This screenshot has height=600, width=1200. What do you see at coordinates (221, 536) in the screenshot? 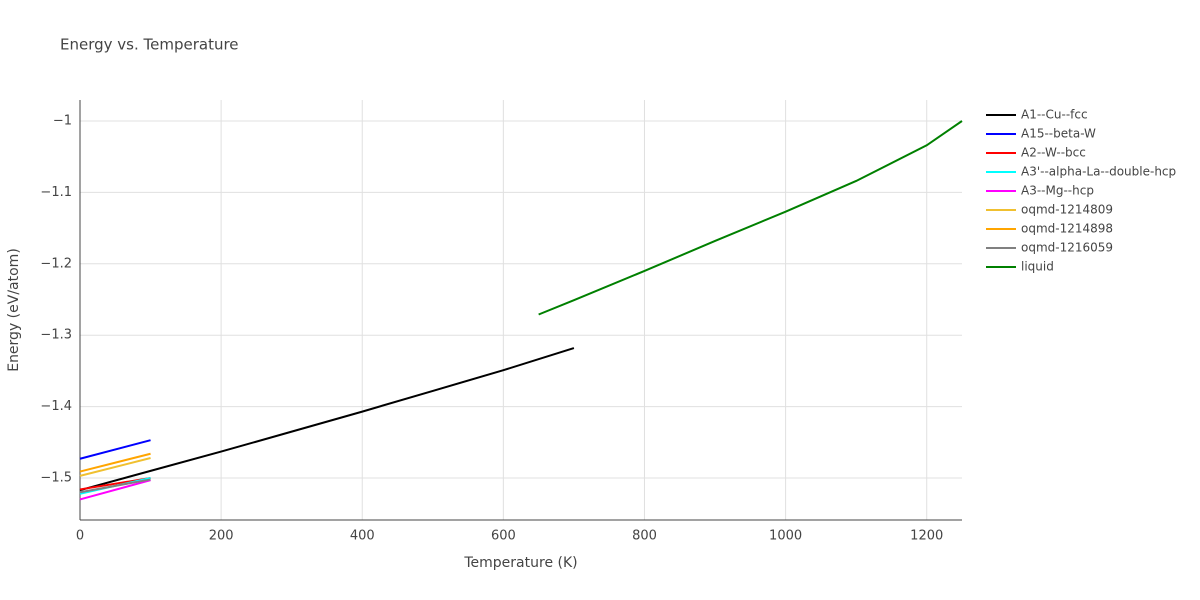
I see `x-tick-label: 200` at bounding box center [221, 536].